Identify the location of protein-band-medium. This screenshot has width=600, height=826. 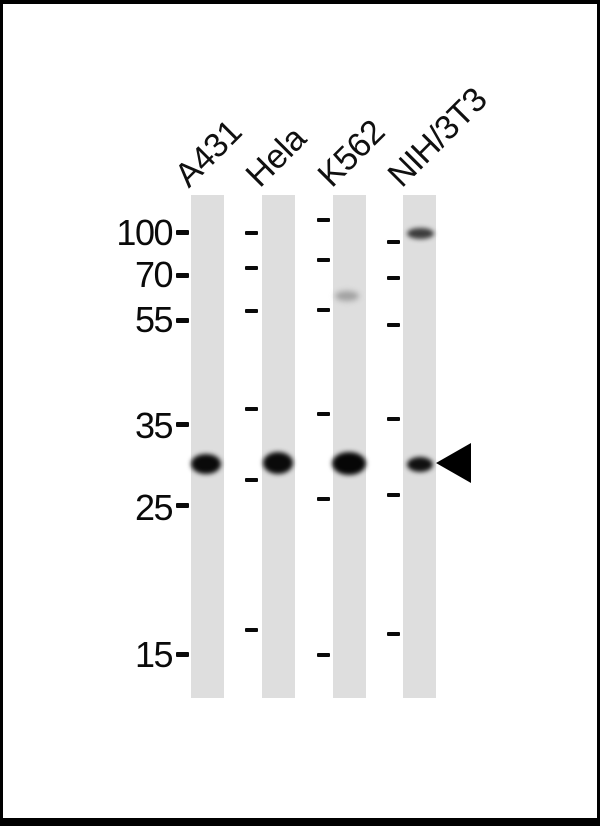
(420, 233).